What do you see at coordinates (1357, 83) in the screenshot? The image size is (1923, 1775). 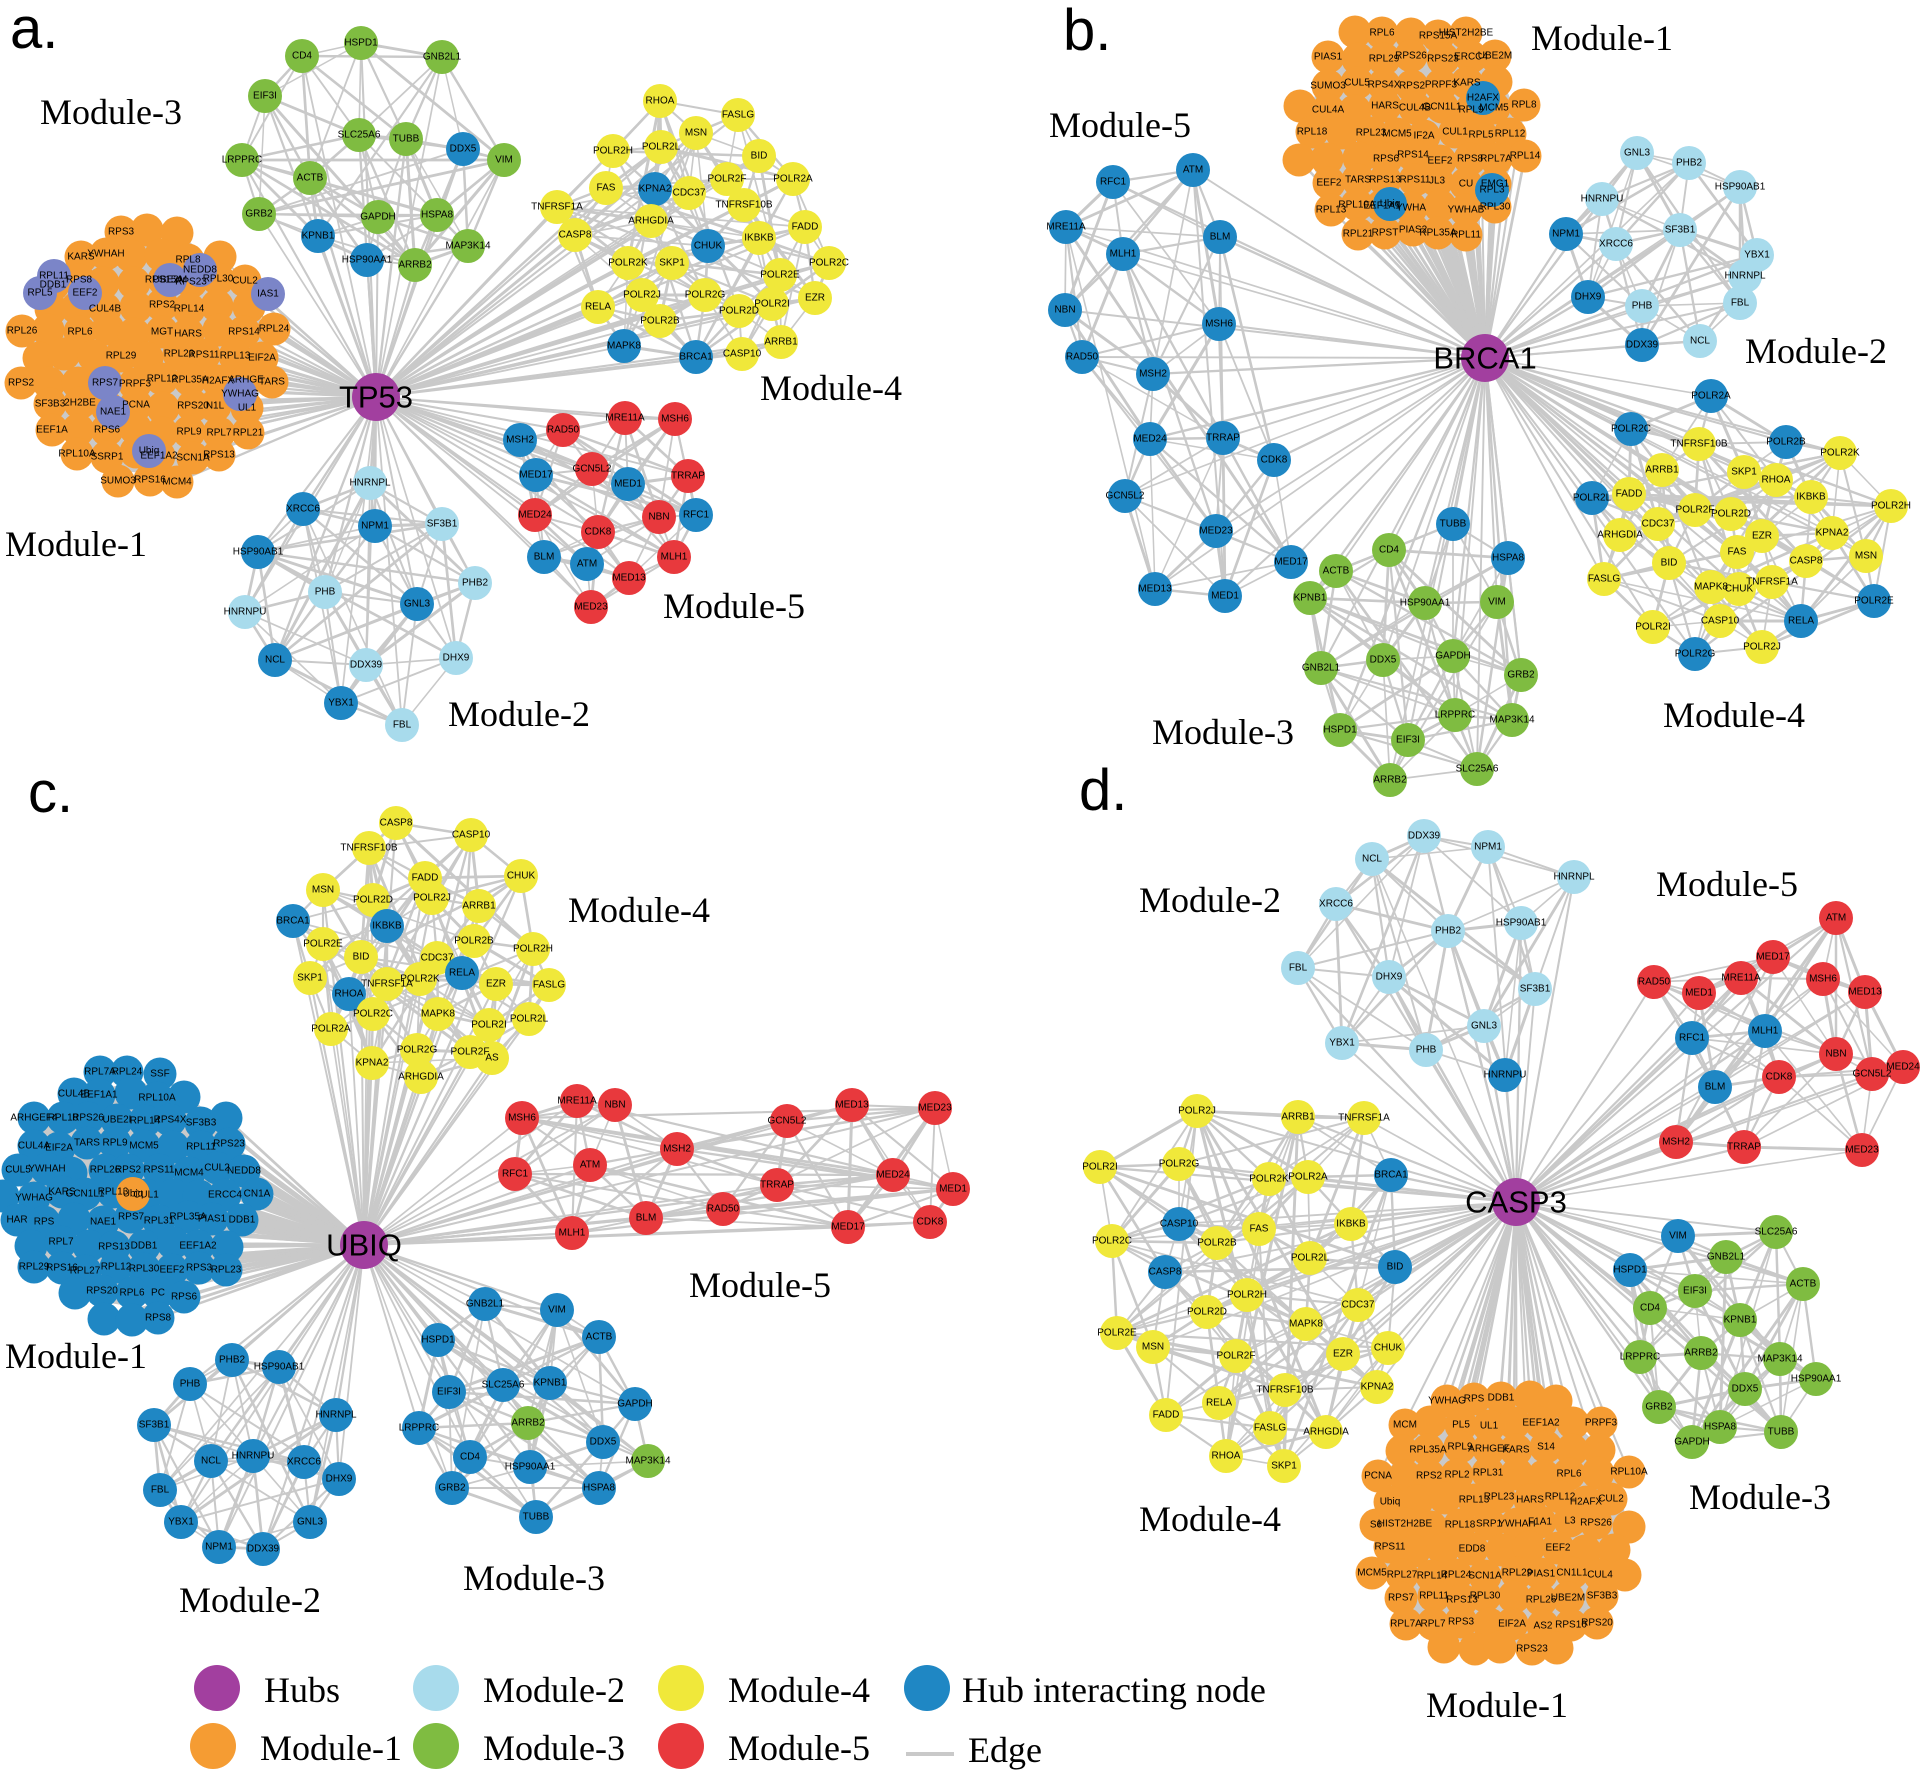 I see `svg-text: CUL5` at bounding box center [1357, 83].